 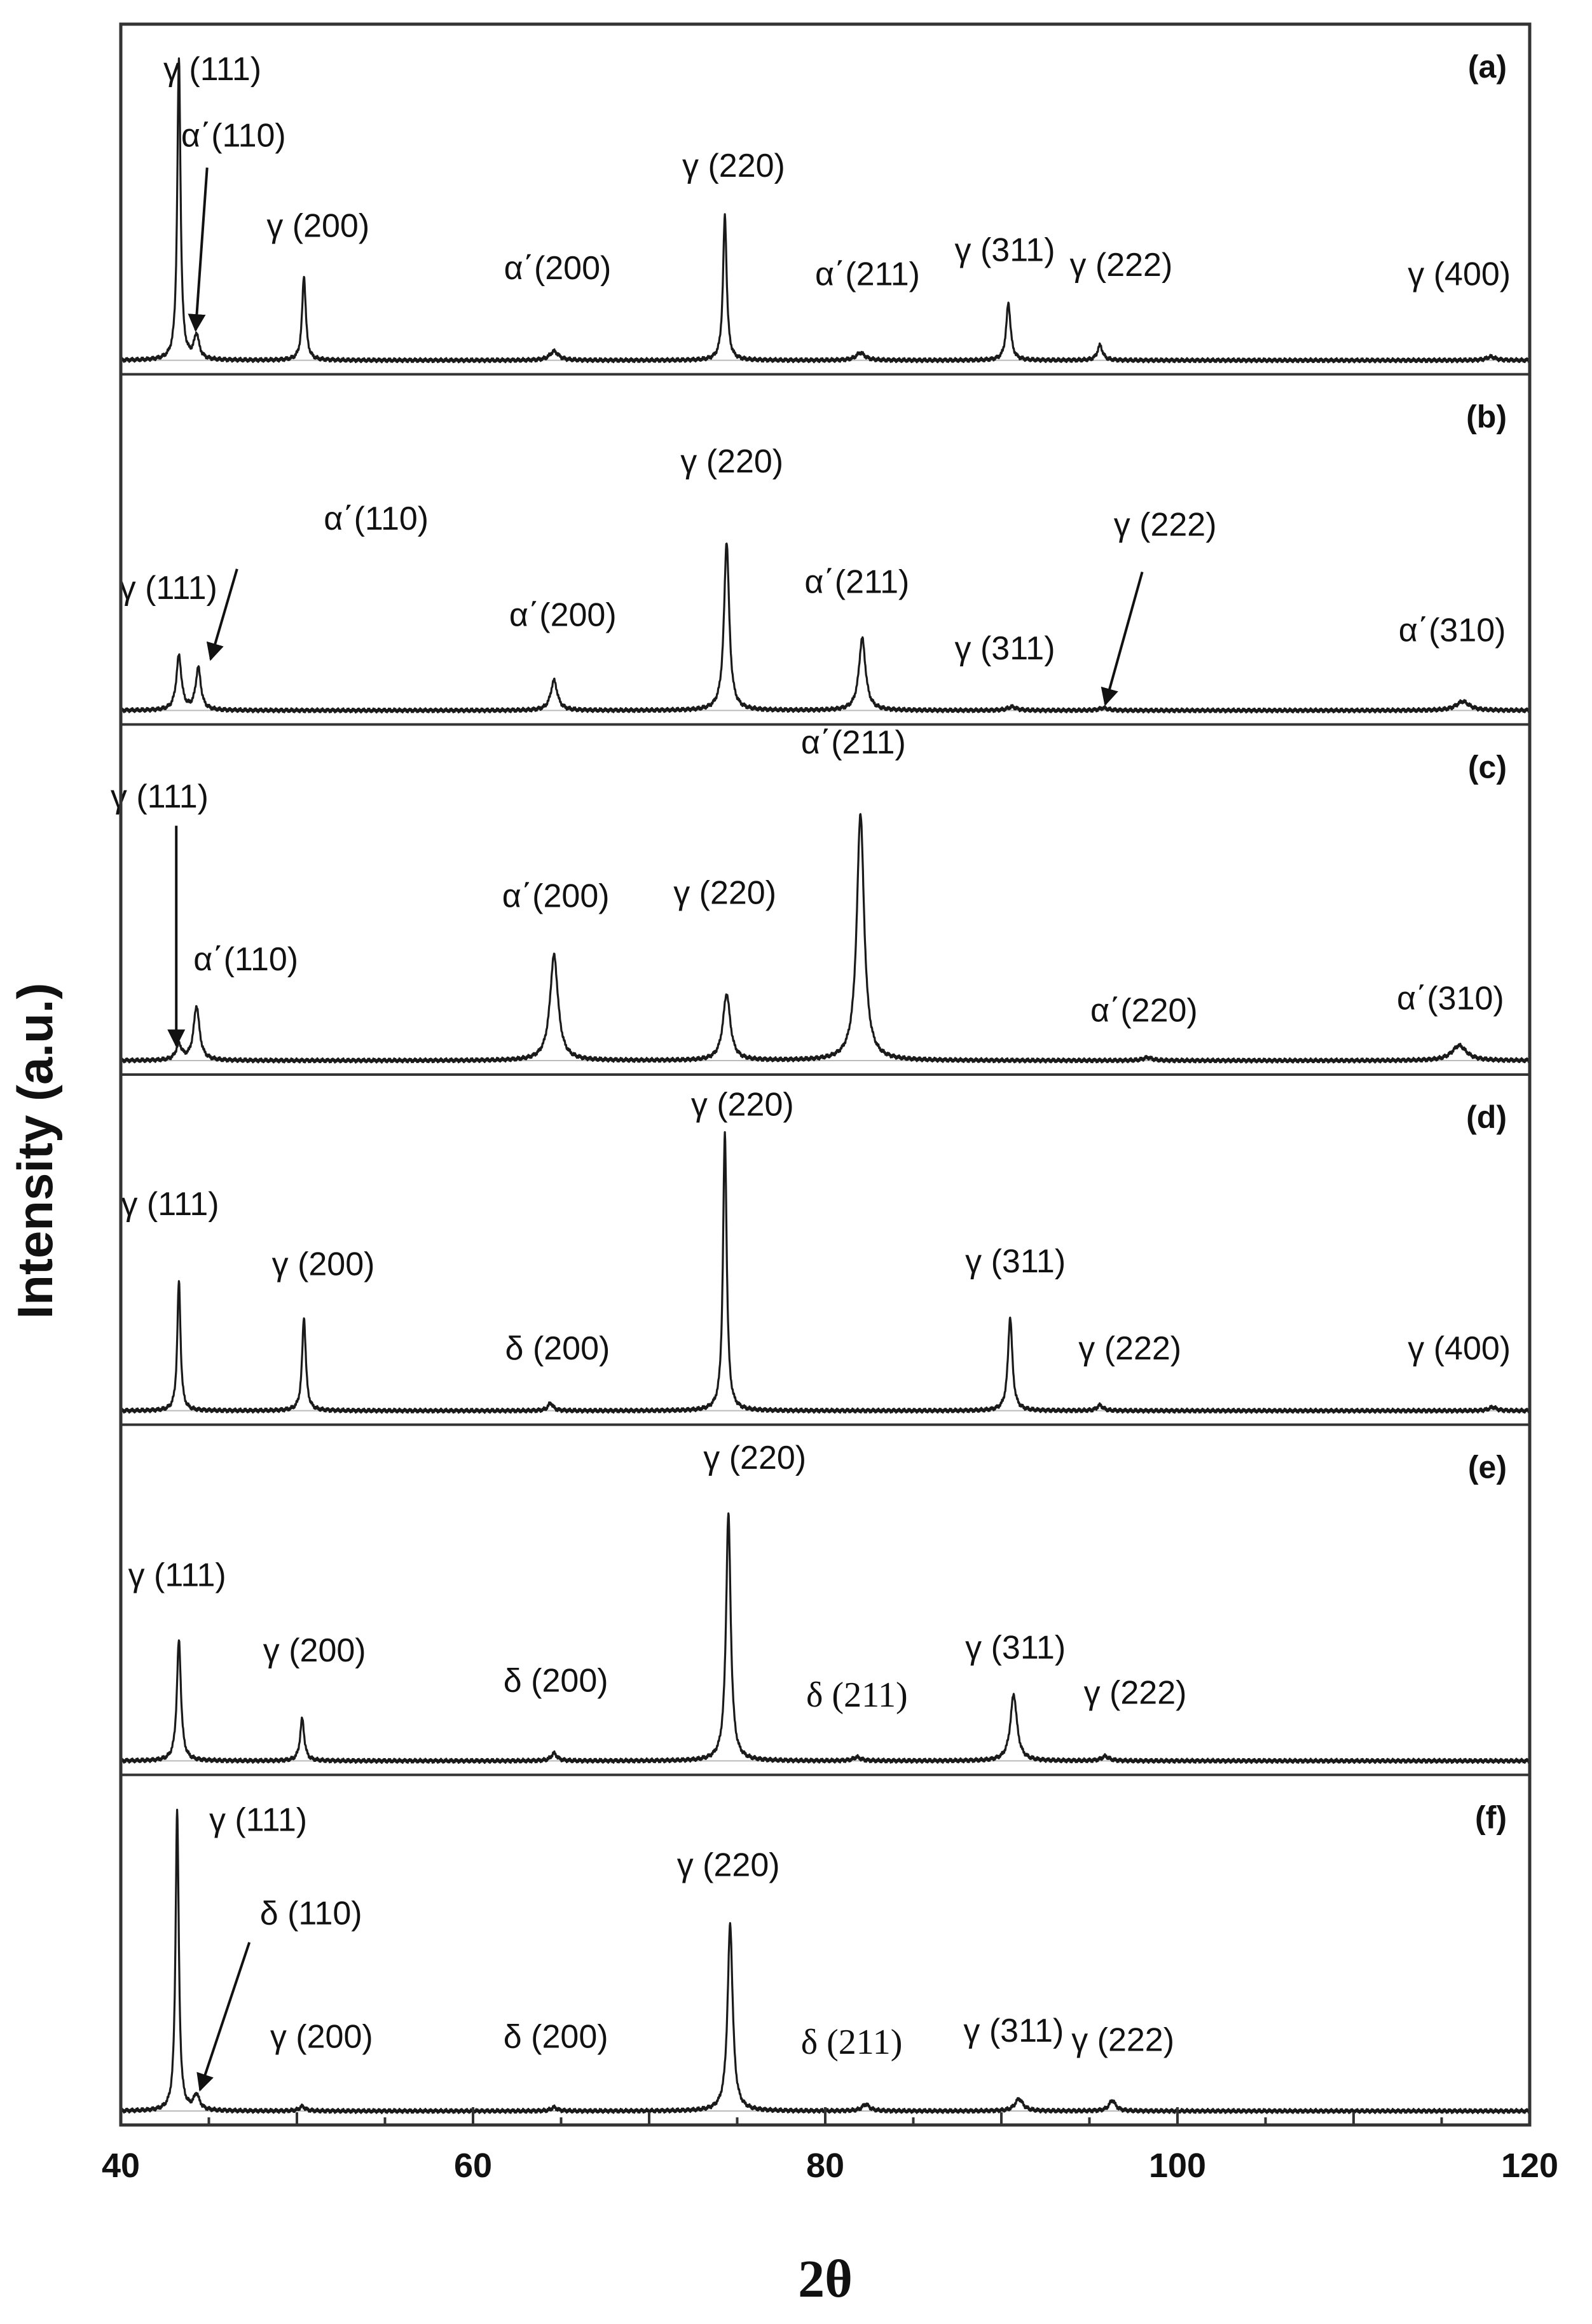 I want to click on x-axis-title: 2θ, so click(x=826, y=2279).